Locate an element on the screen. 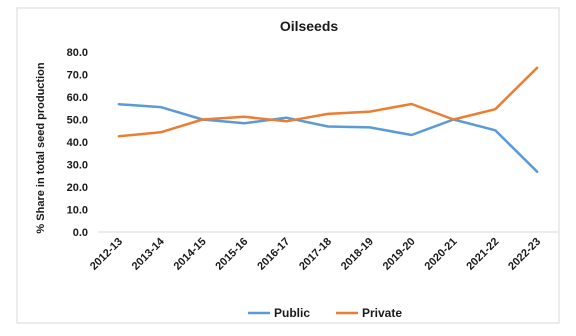 The image size is (576, 336). y-tick-label: 30.0 is located at coordinates (77, 166).